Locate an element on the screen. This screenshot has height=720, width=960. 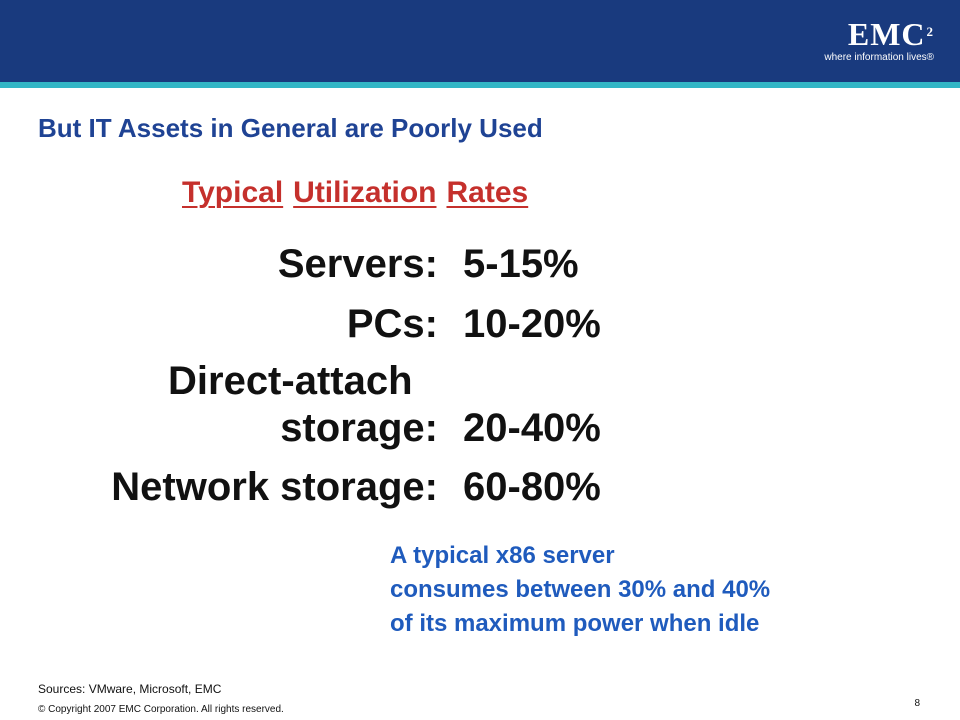
note-line: of its maximum power when idle is located at coordinates (575, 623).